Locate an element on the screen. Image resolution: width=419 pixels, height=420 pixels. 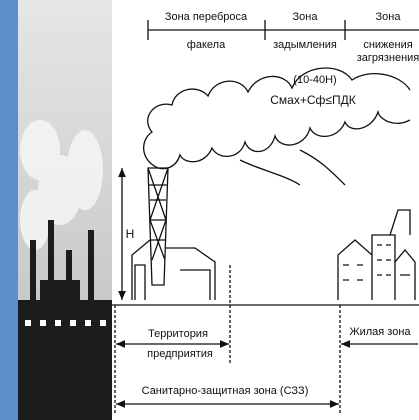
zone-label: снижения is located at coordinates (387, 45).